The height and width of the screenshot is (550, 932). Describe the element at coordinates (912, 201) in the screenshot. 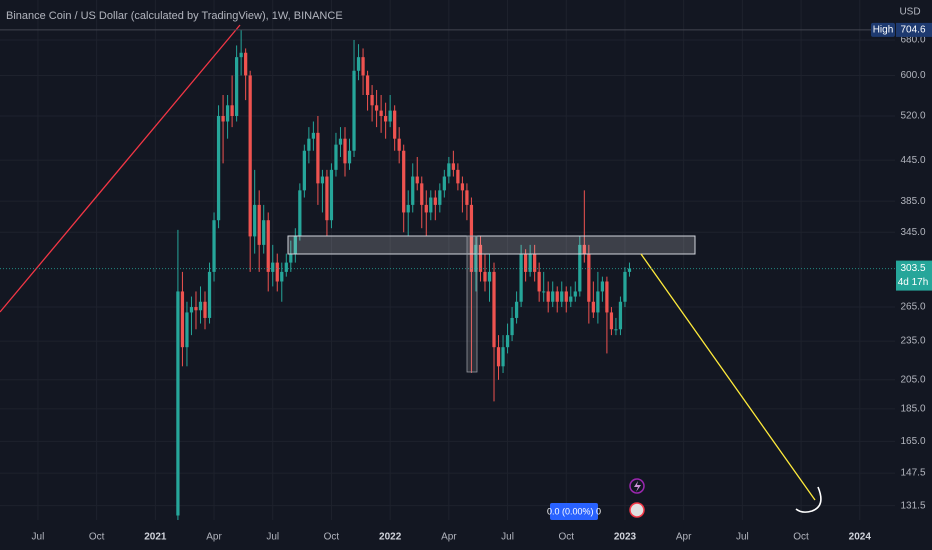

I see `y-tick-label: 385.0` at that location.